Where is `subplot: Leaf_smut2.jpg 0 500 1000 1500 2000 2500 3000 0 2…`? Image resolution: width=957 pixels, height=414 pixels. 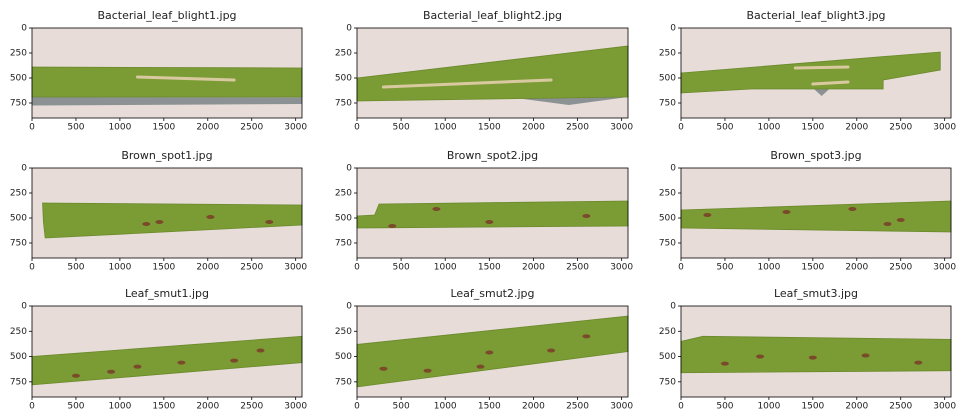
subplot: Leaf_smut2.jpg 0 500 1000 1500 2000 2500 3000 0 2… is located at coordinates (484, 349).